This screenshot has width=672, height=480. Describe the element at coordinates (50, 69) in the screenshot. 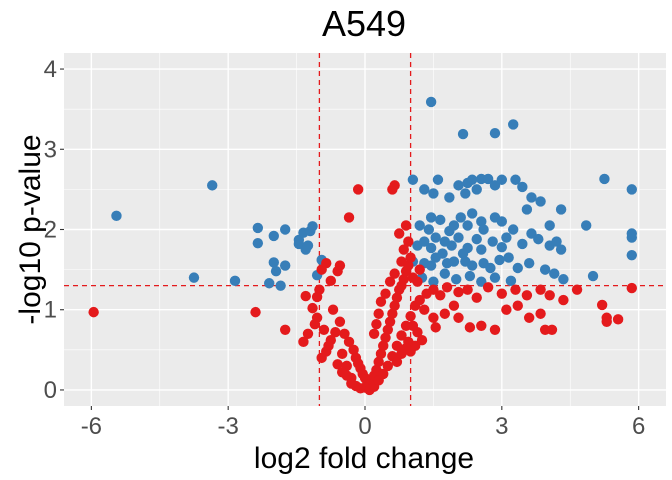

I see `y-tick-label: 4` at that location.